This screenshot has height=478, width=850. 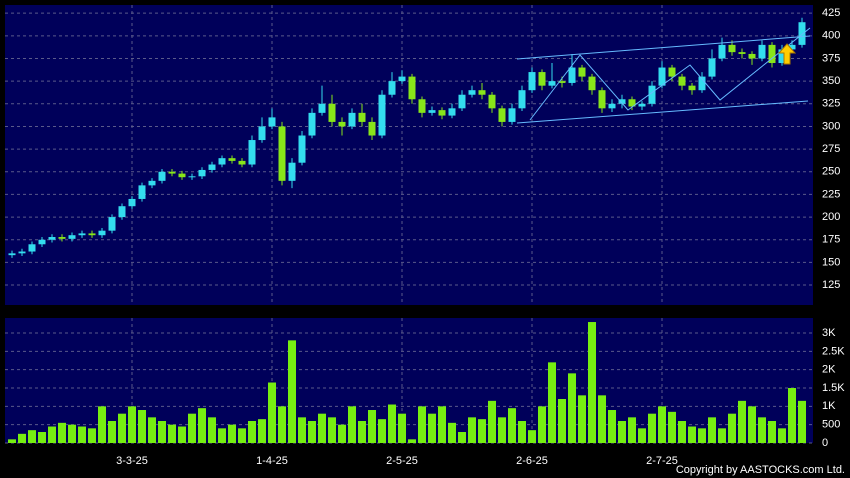 What do you see at coordinates (532, 461) in the screenshot?
I see `x-tick-label: 2-6-25` at bounding box center [532, 461].